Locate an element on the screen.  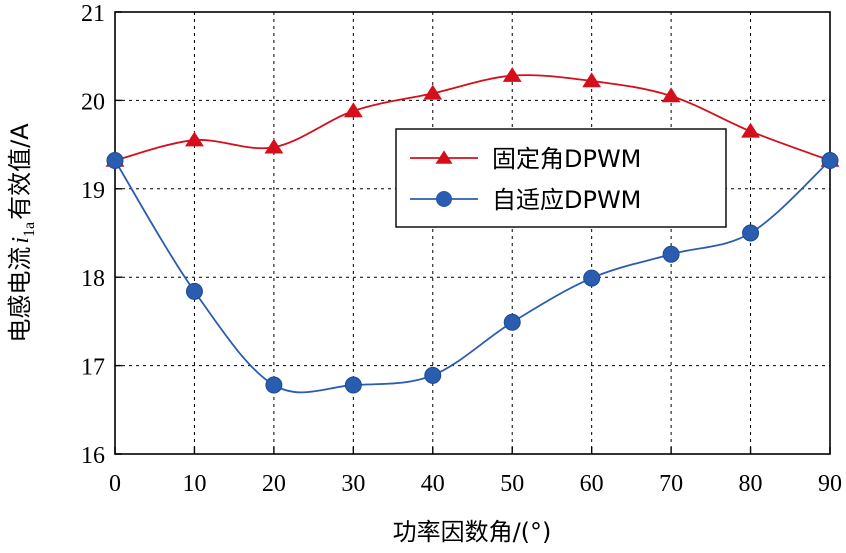
y-tick-label: 19 is located at coordinates (93, 191).